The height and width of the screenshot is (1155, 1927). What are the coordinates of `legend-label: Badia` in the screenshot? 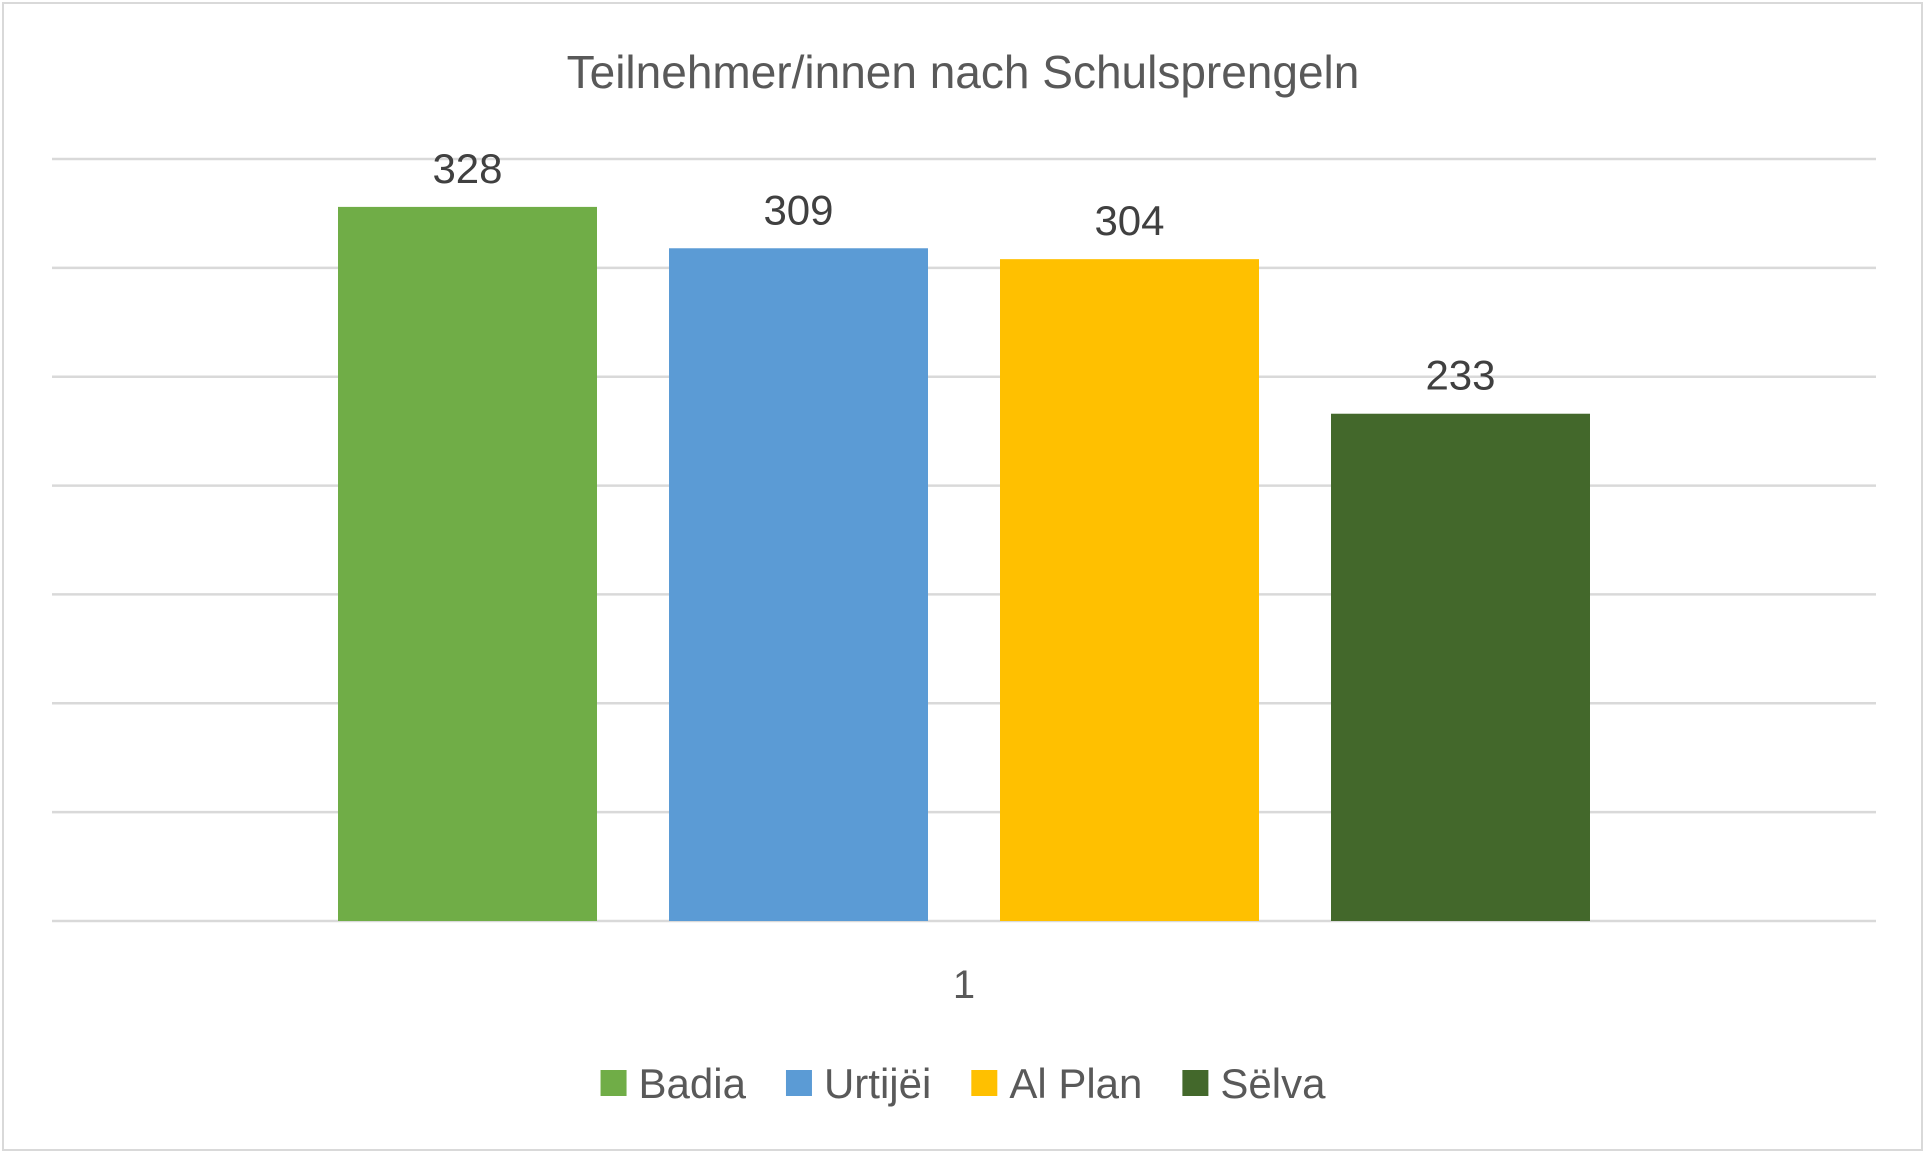 It's located at (693, 1083).